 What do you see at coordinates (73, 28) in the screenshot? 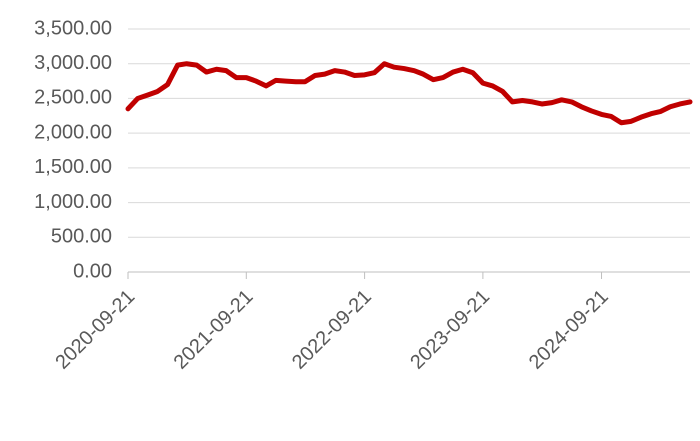
I see `y-tick-label: 3,500.00` at bounding box center [73, 28].